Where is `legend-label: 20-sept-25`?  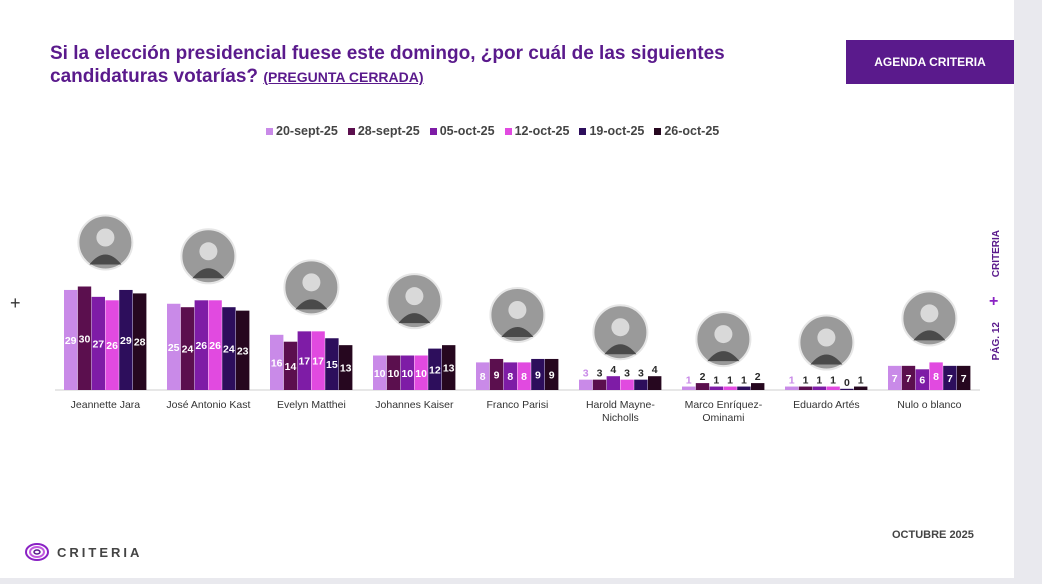 legend-label: 20-sept-25 is located at coordinates (307, 131).